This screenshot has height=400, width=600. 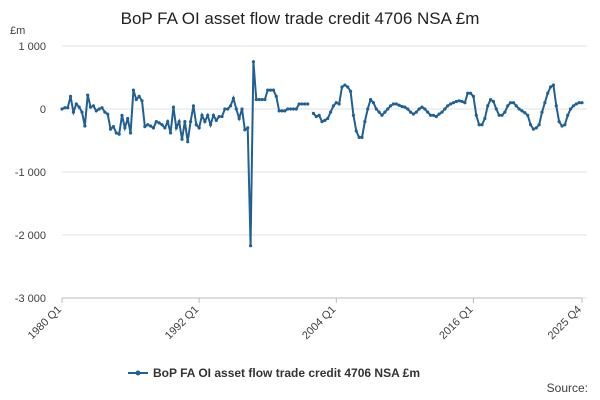 I want to click on y-tick-label: -1 000, so click(x=30, y=173).